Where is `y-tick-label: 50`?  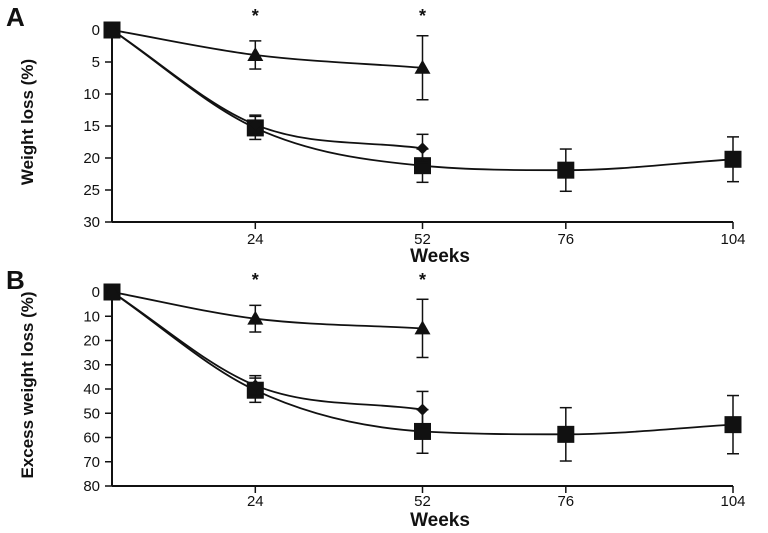 y-tick-label: 50 is located at coordinates (91, 413).